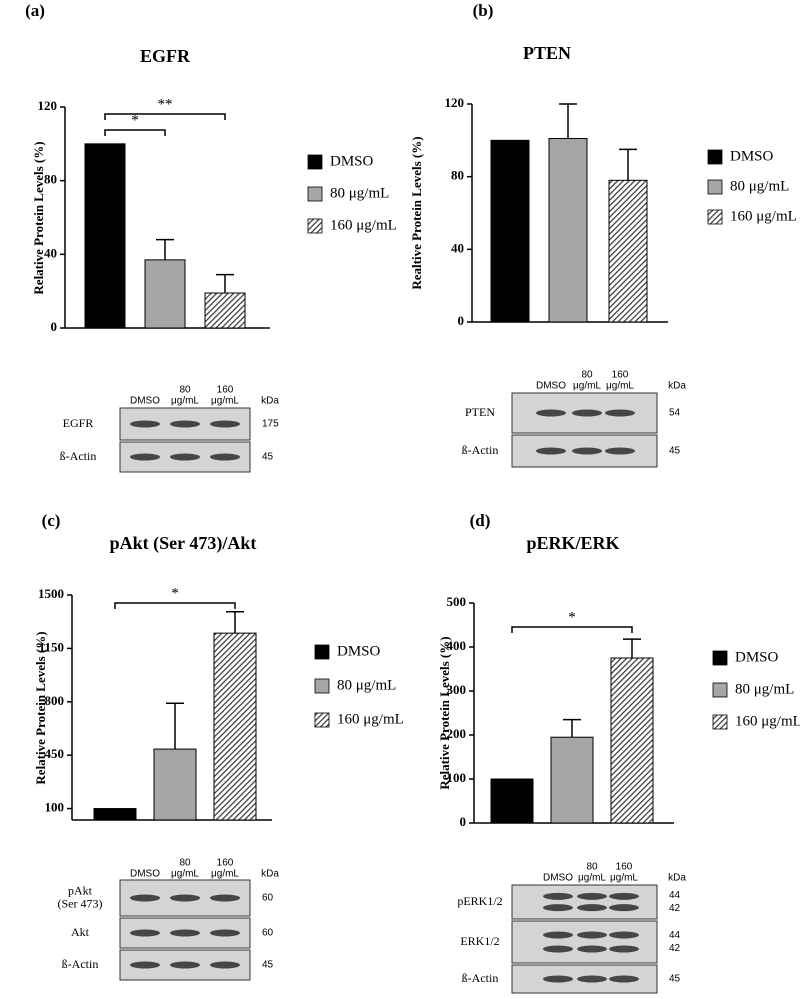 The width and height of the screenshot is (800, 999). I want to click on lane-label: 160, so click(225, 863).